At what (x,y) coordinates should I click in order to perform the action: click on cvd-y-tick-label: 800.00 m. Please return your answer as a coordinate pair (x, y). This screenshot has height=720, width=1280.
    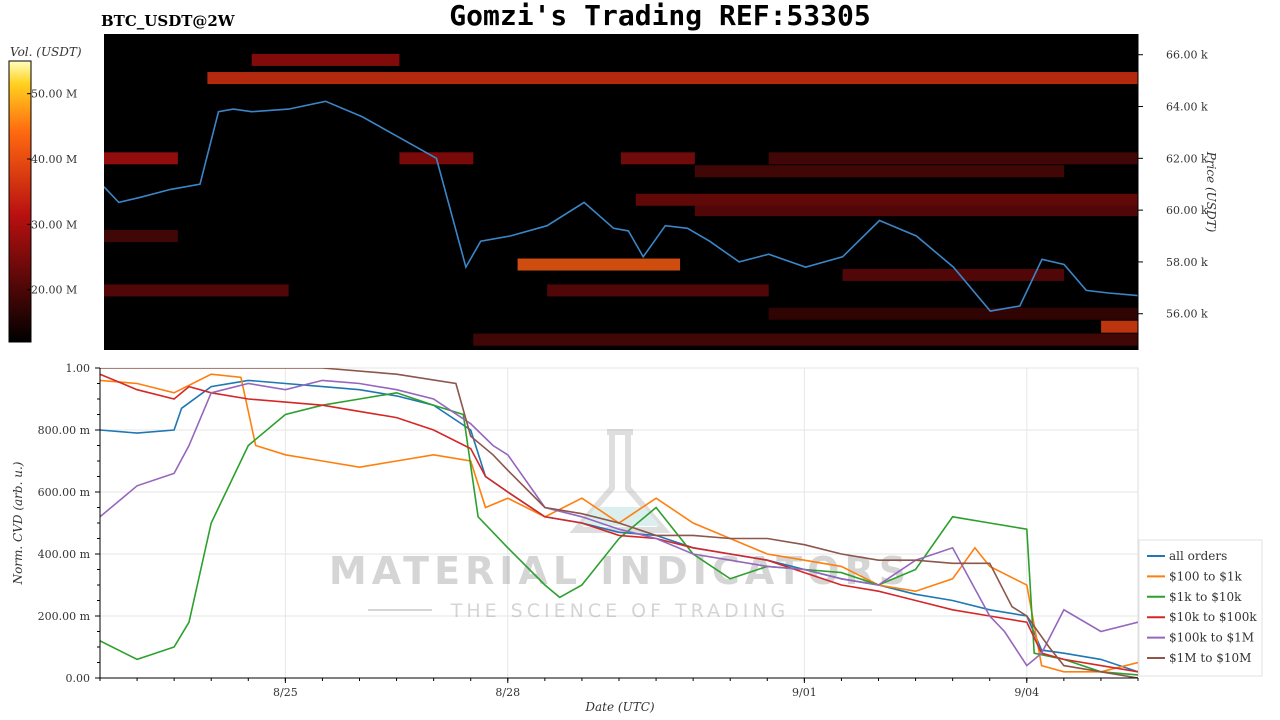
    Looking at the image, I should click on (64, 430).